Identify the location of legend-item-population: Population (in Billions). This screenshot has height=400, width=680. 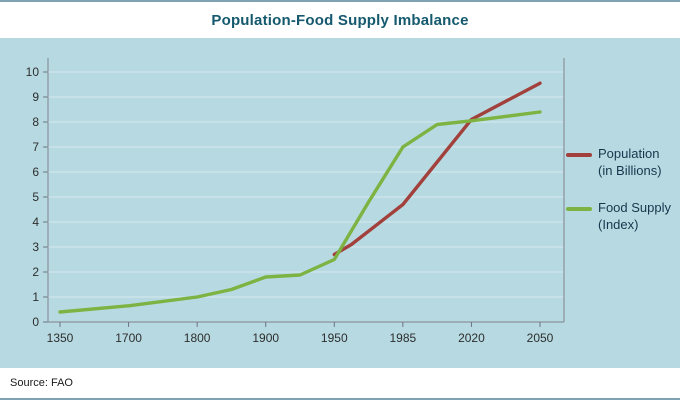
(620, 163).